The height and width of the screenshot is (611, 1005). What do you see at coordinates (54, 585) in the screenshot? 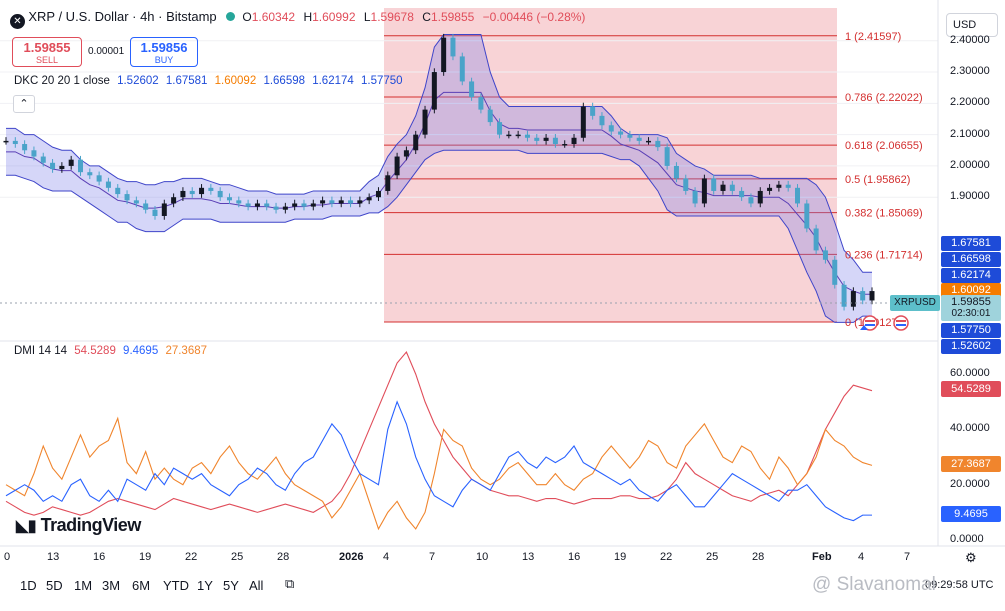
I see `range-button-5d: 5D` at bounding box center [54, 585].